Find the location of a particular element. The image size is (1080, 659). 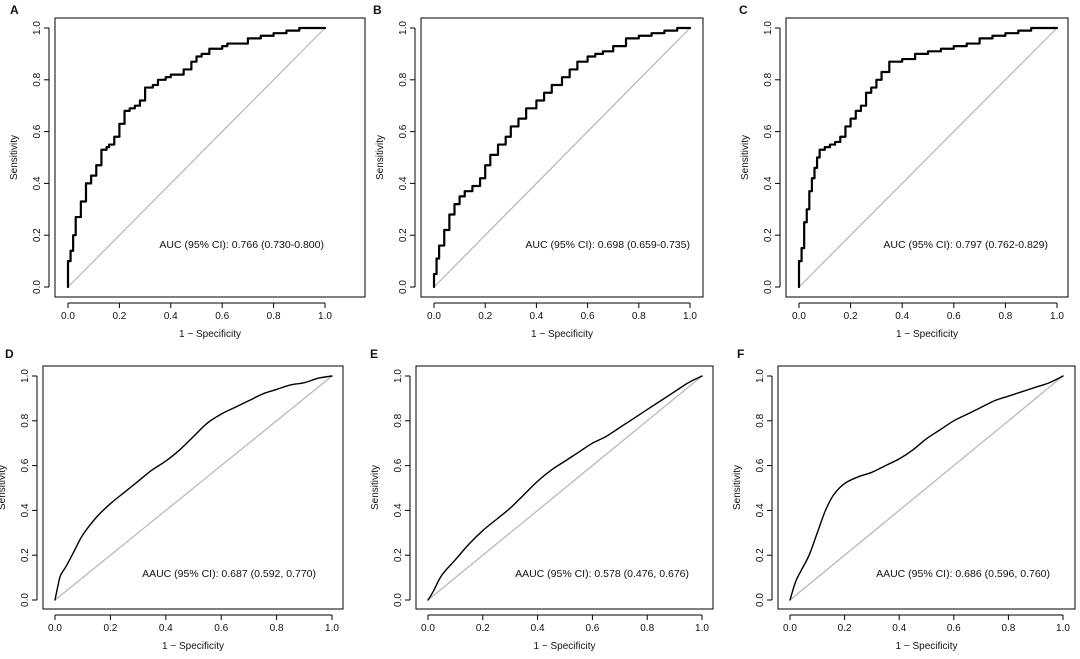

auc-annotation: AUC (95% CI): 0.698 (0.659-0.735) is located at coordinates (607, 245).